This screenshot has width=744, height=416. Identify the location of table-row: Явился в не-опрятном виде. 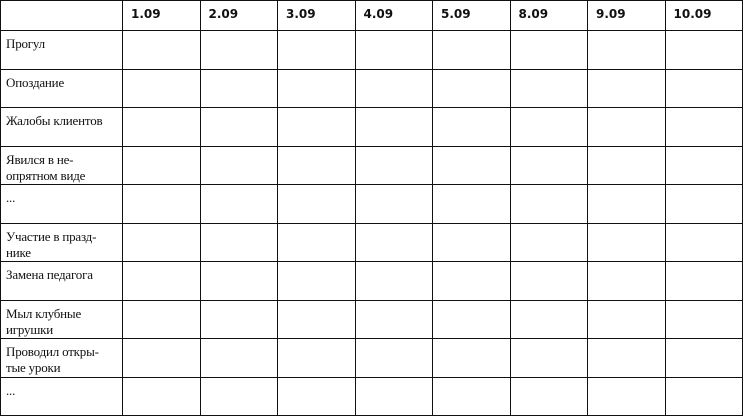
(371, 165).